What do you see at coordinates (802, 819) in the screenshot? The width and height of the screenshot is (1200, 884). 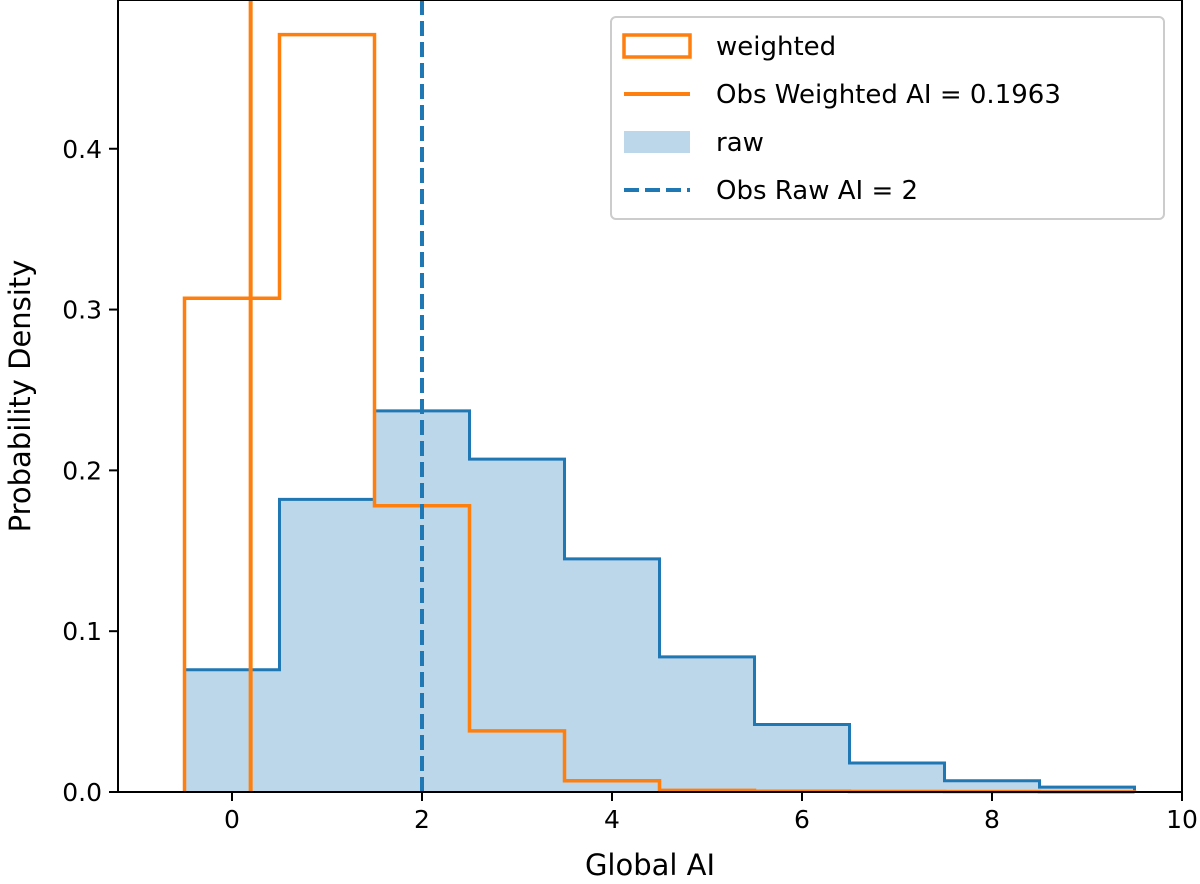 I see `x-tick-label: 6` at bounding box center [802, 819].